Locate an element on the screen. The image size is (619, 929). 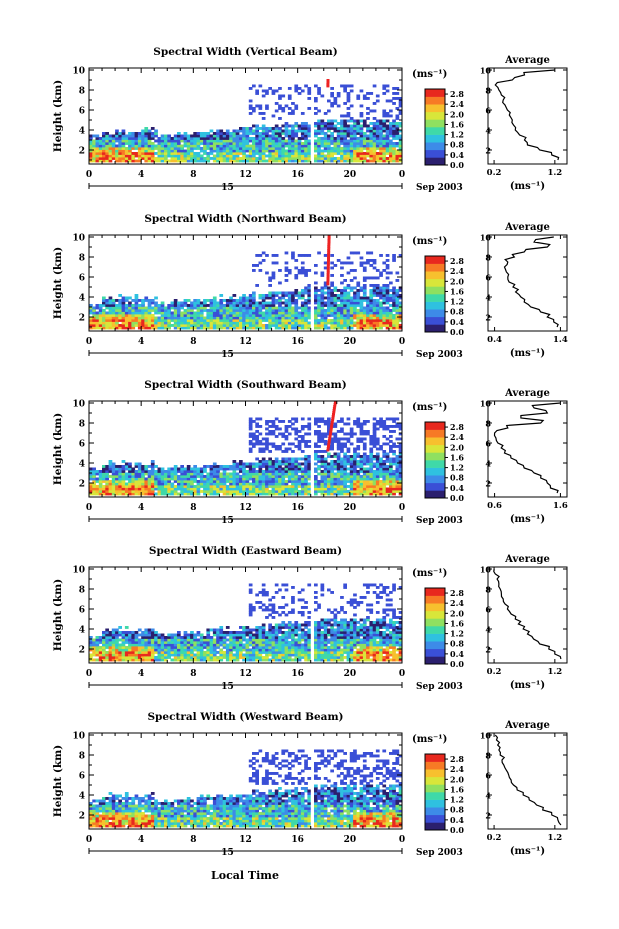
colorbar-tick-label: 2.4 is located at coordinates (457, 437).